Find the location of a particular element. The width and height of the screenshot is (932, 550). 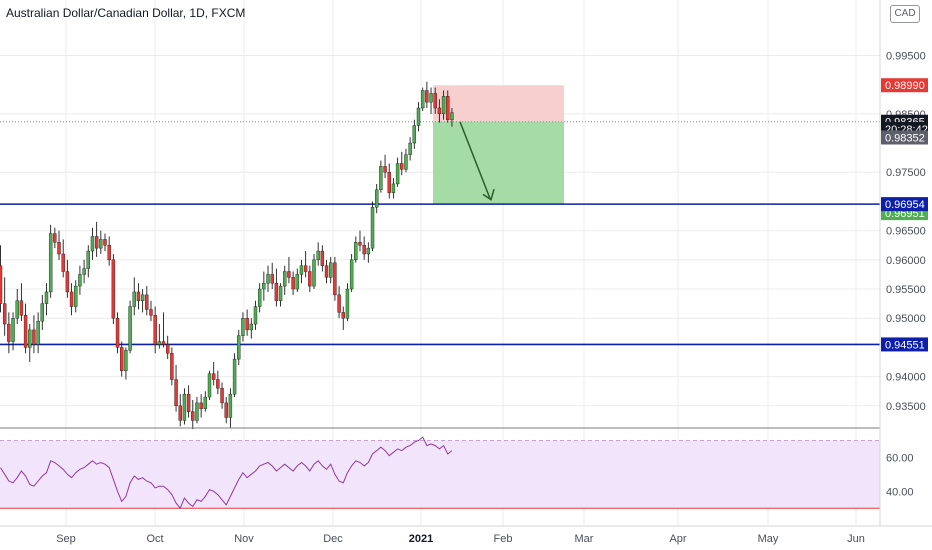

rsi-line is located at coordinates (226, 473).